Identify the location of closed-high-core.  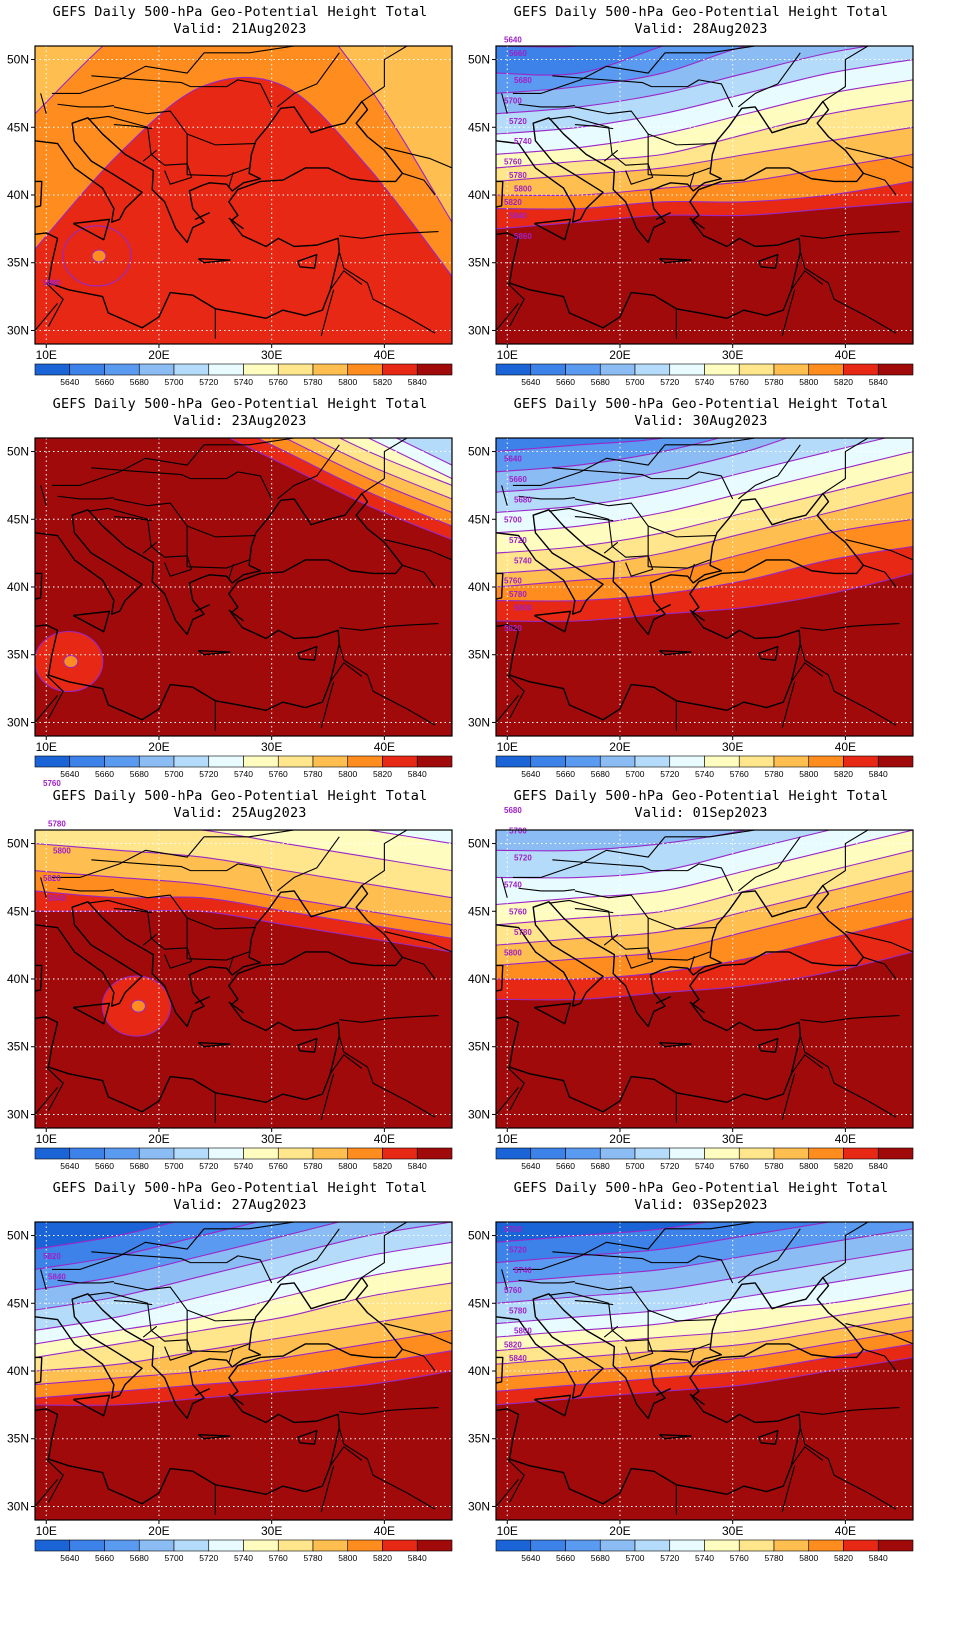
(99, 256).